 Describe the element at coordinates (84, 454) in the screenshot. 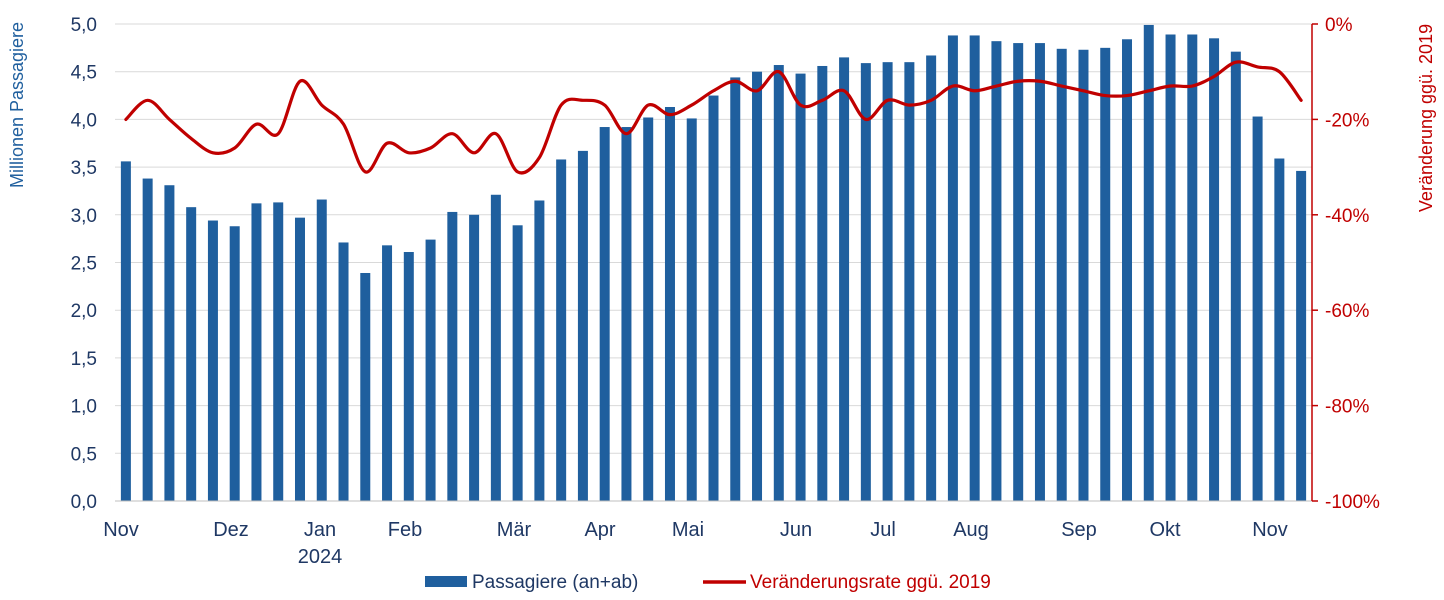

I see `left-tick-label: 0,5` at that location.